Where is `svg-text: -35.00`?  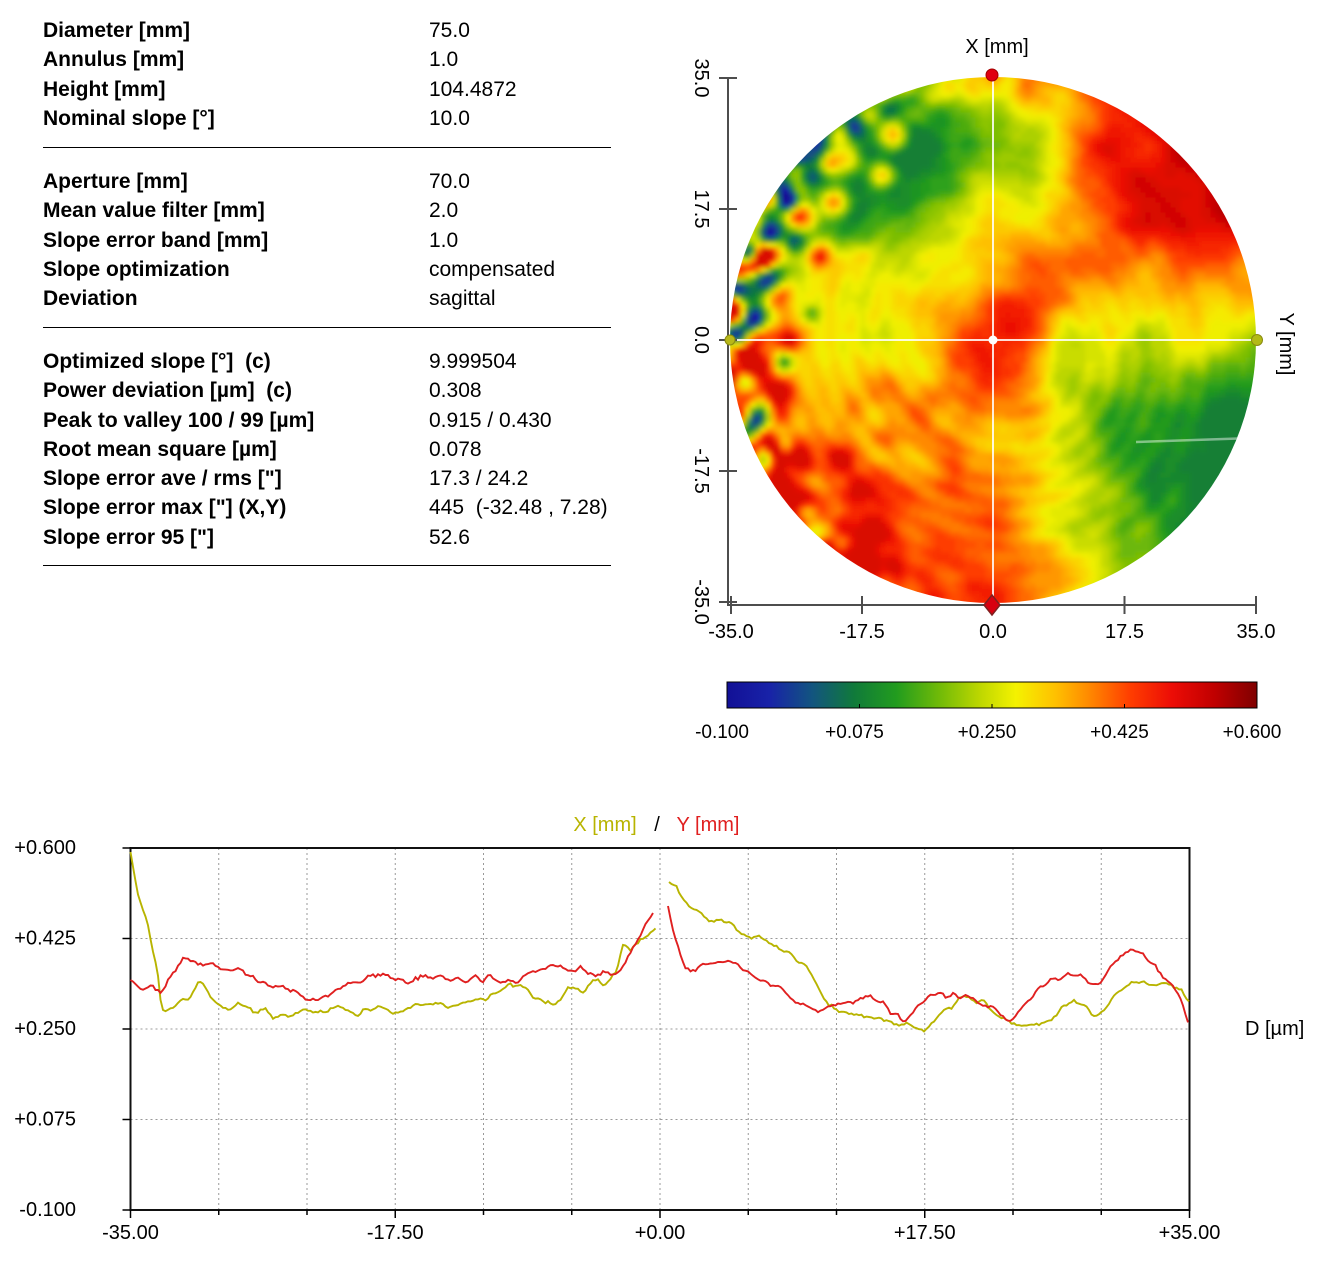 svg-text: -35.00 is located at coordinates (130, 1233).